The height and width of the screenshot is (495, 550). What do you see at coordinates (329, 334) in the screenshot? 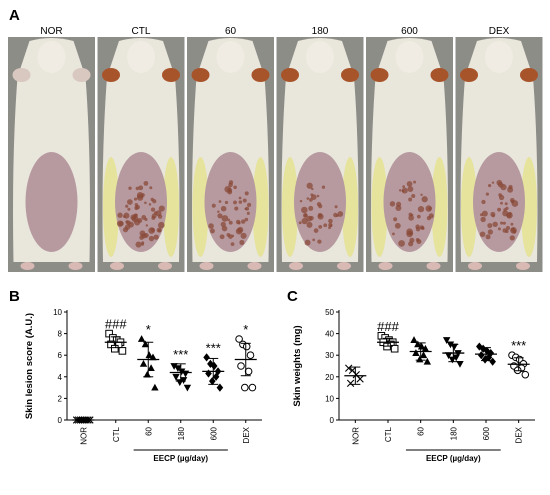
I see `y-tick-label: 40` at bounding box center [329, 334].